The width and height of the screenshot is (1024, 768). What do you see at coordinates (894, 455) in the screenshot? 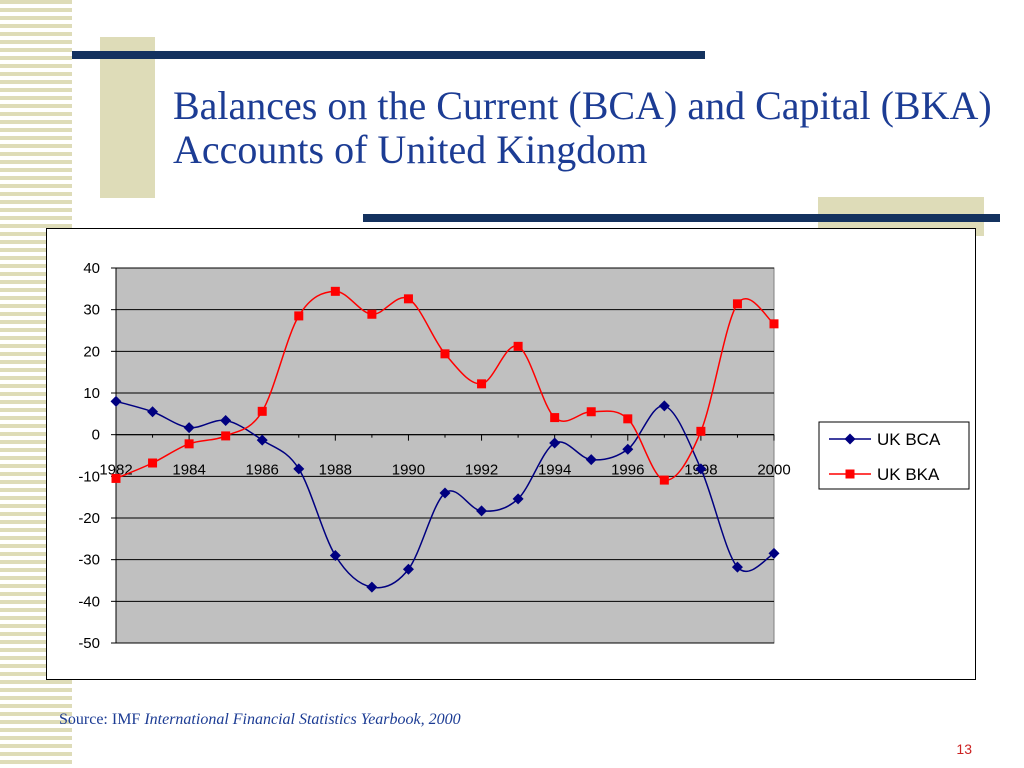
I see `legend` at bounding box center [894, 455].